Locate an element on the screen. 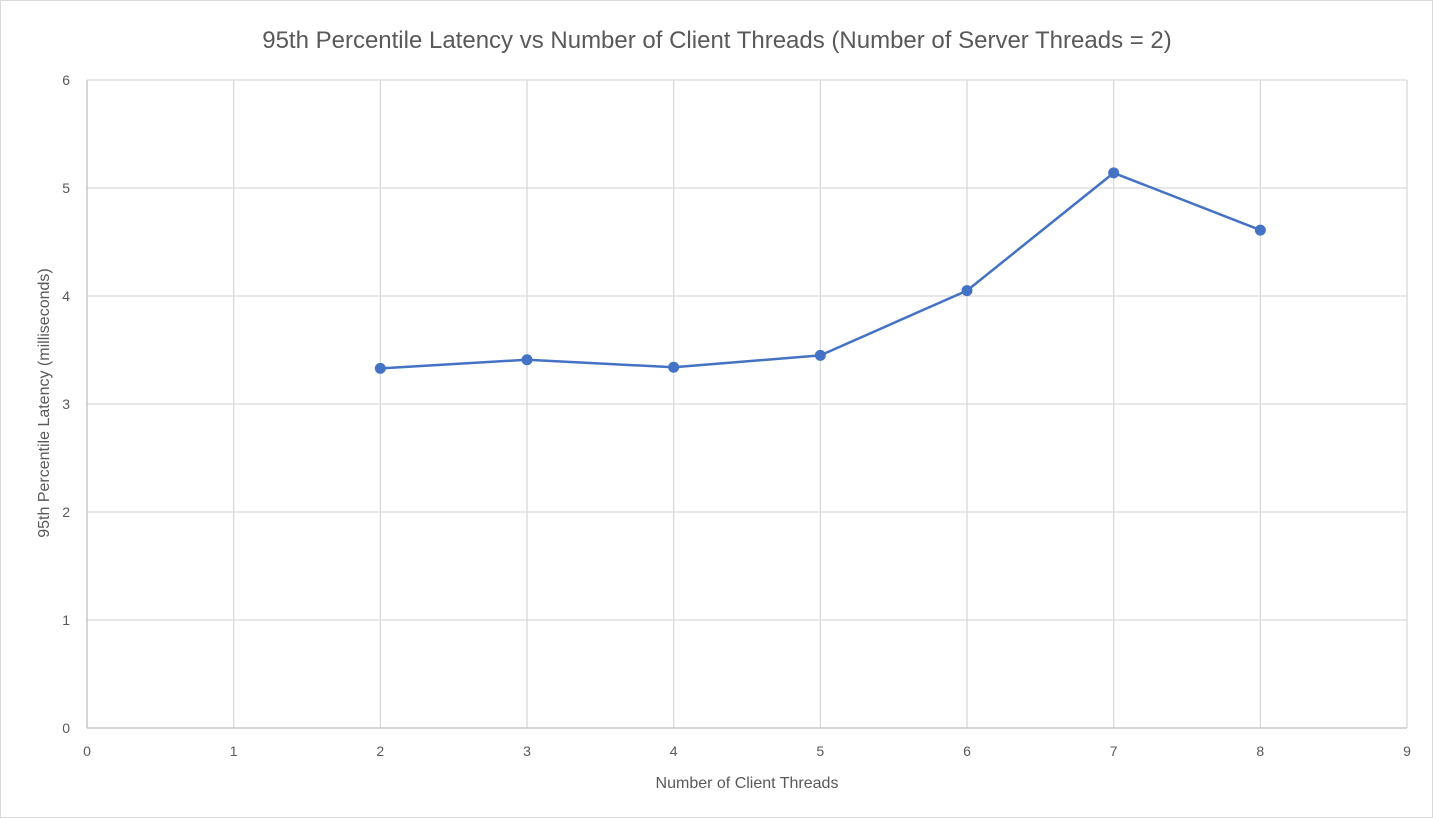 This screenshot has height=819, width=1433. y-tick-label: 3 is located at coordinates (66, 404).